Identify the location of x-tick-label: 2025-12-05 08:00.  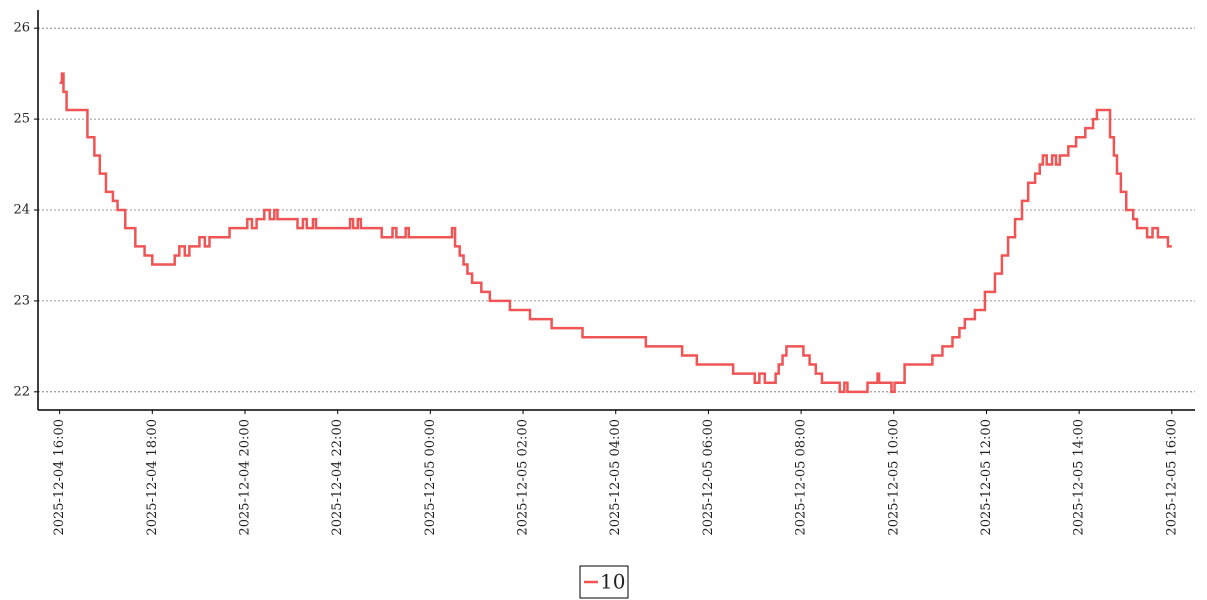
(801, 477).